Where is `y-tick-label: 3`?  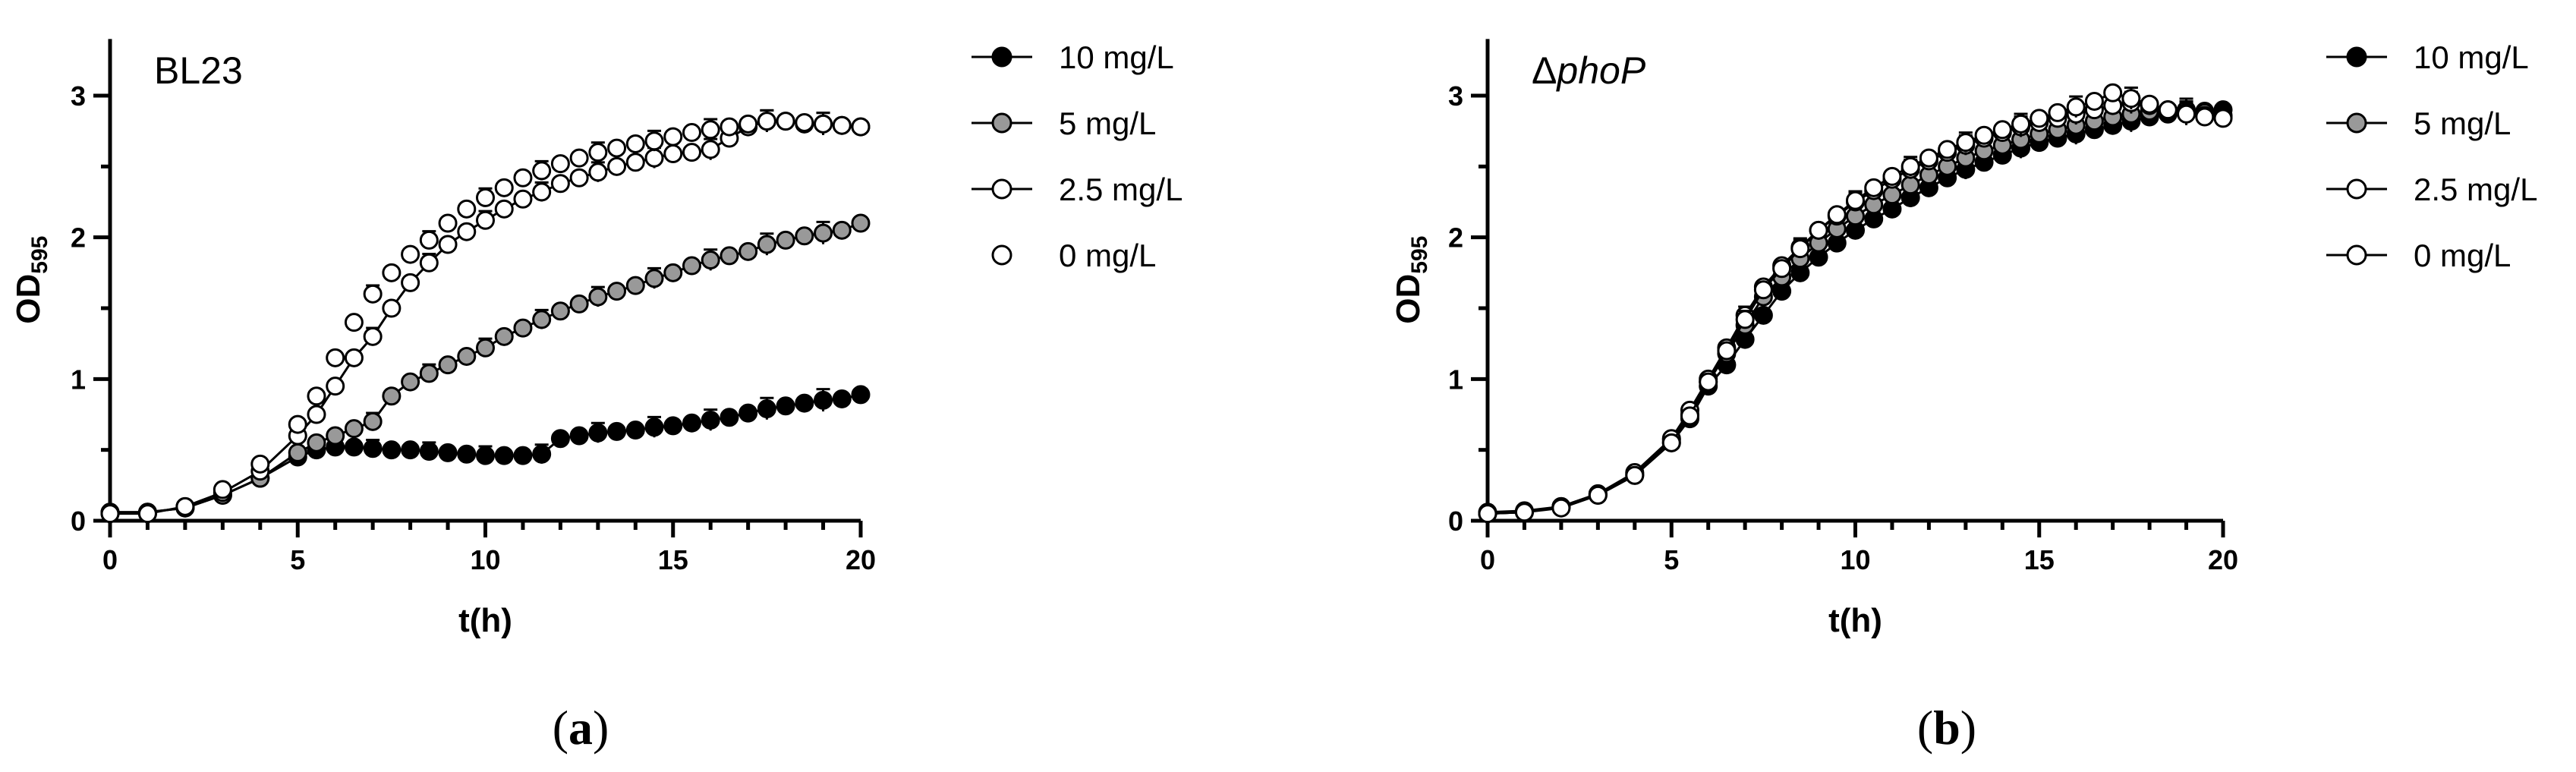 y-tick-label: 3 is located at coordinates (1455, 96).